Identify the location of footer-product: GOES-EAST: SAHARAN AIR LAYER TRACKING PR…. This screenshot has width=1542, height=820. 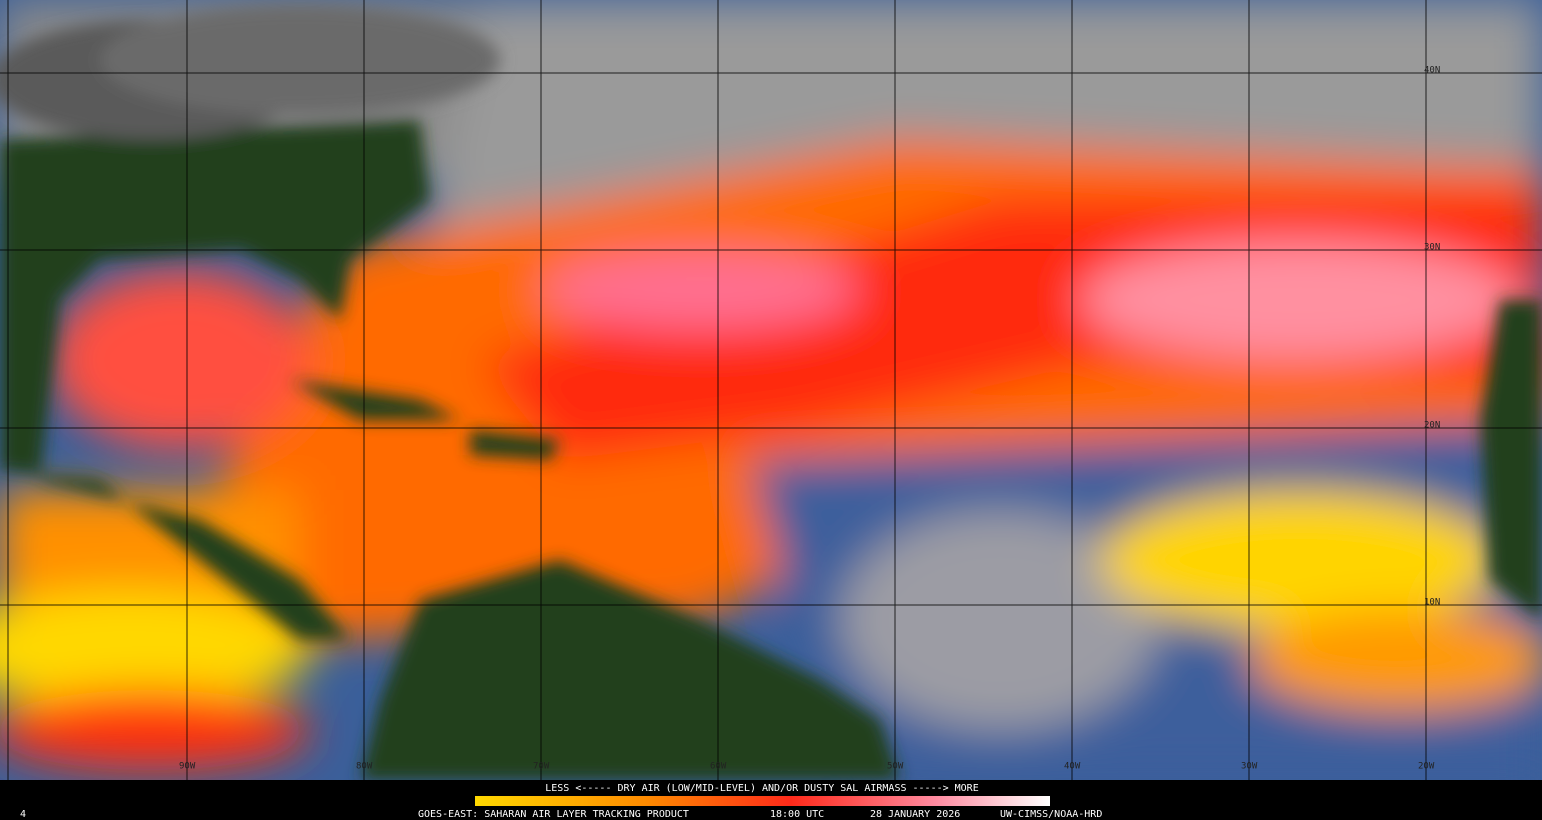
(553, 814).